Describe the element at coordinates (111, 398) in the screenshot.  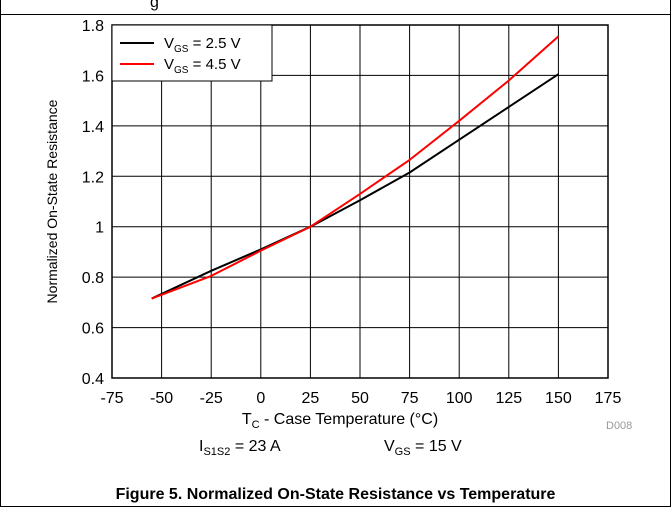
I see `x-tick-label: -75` at that location.